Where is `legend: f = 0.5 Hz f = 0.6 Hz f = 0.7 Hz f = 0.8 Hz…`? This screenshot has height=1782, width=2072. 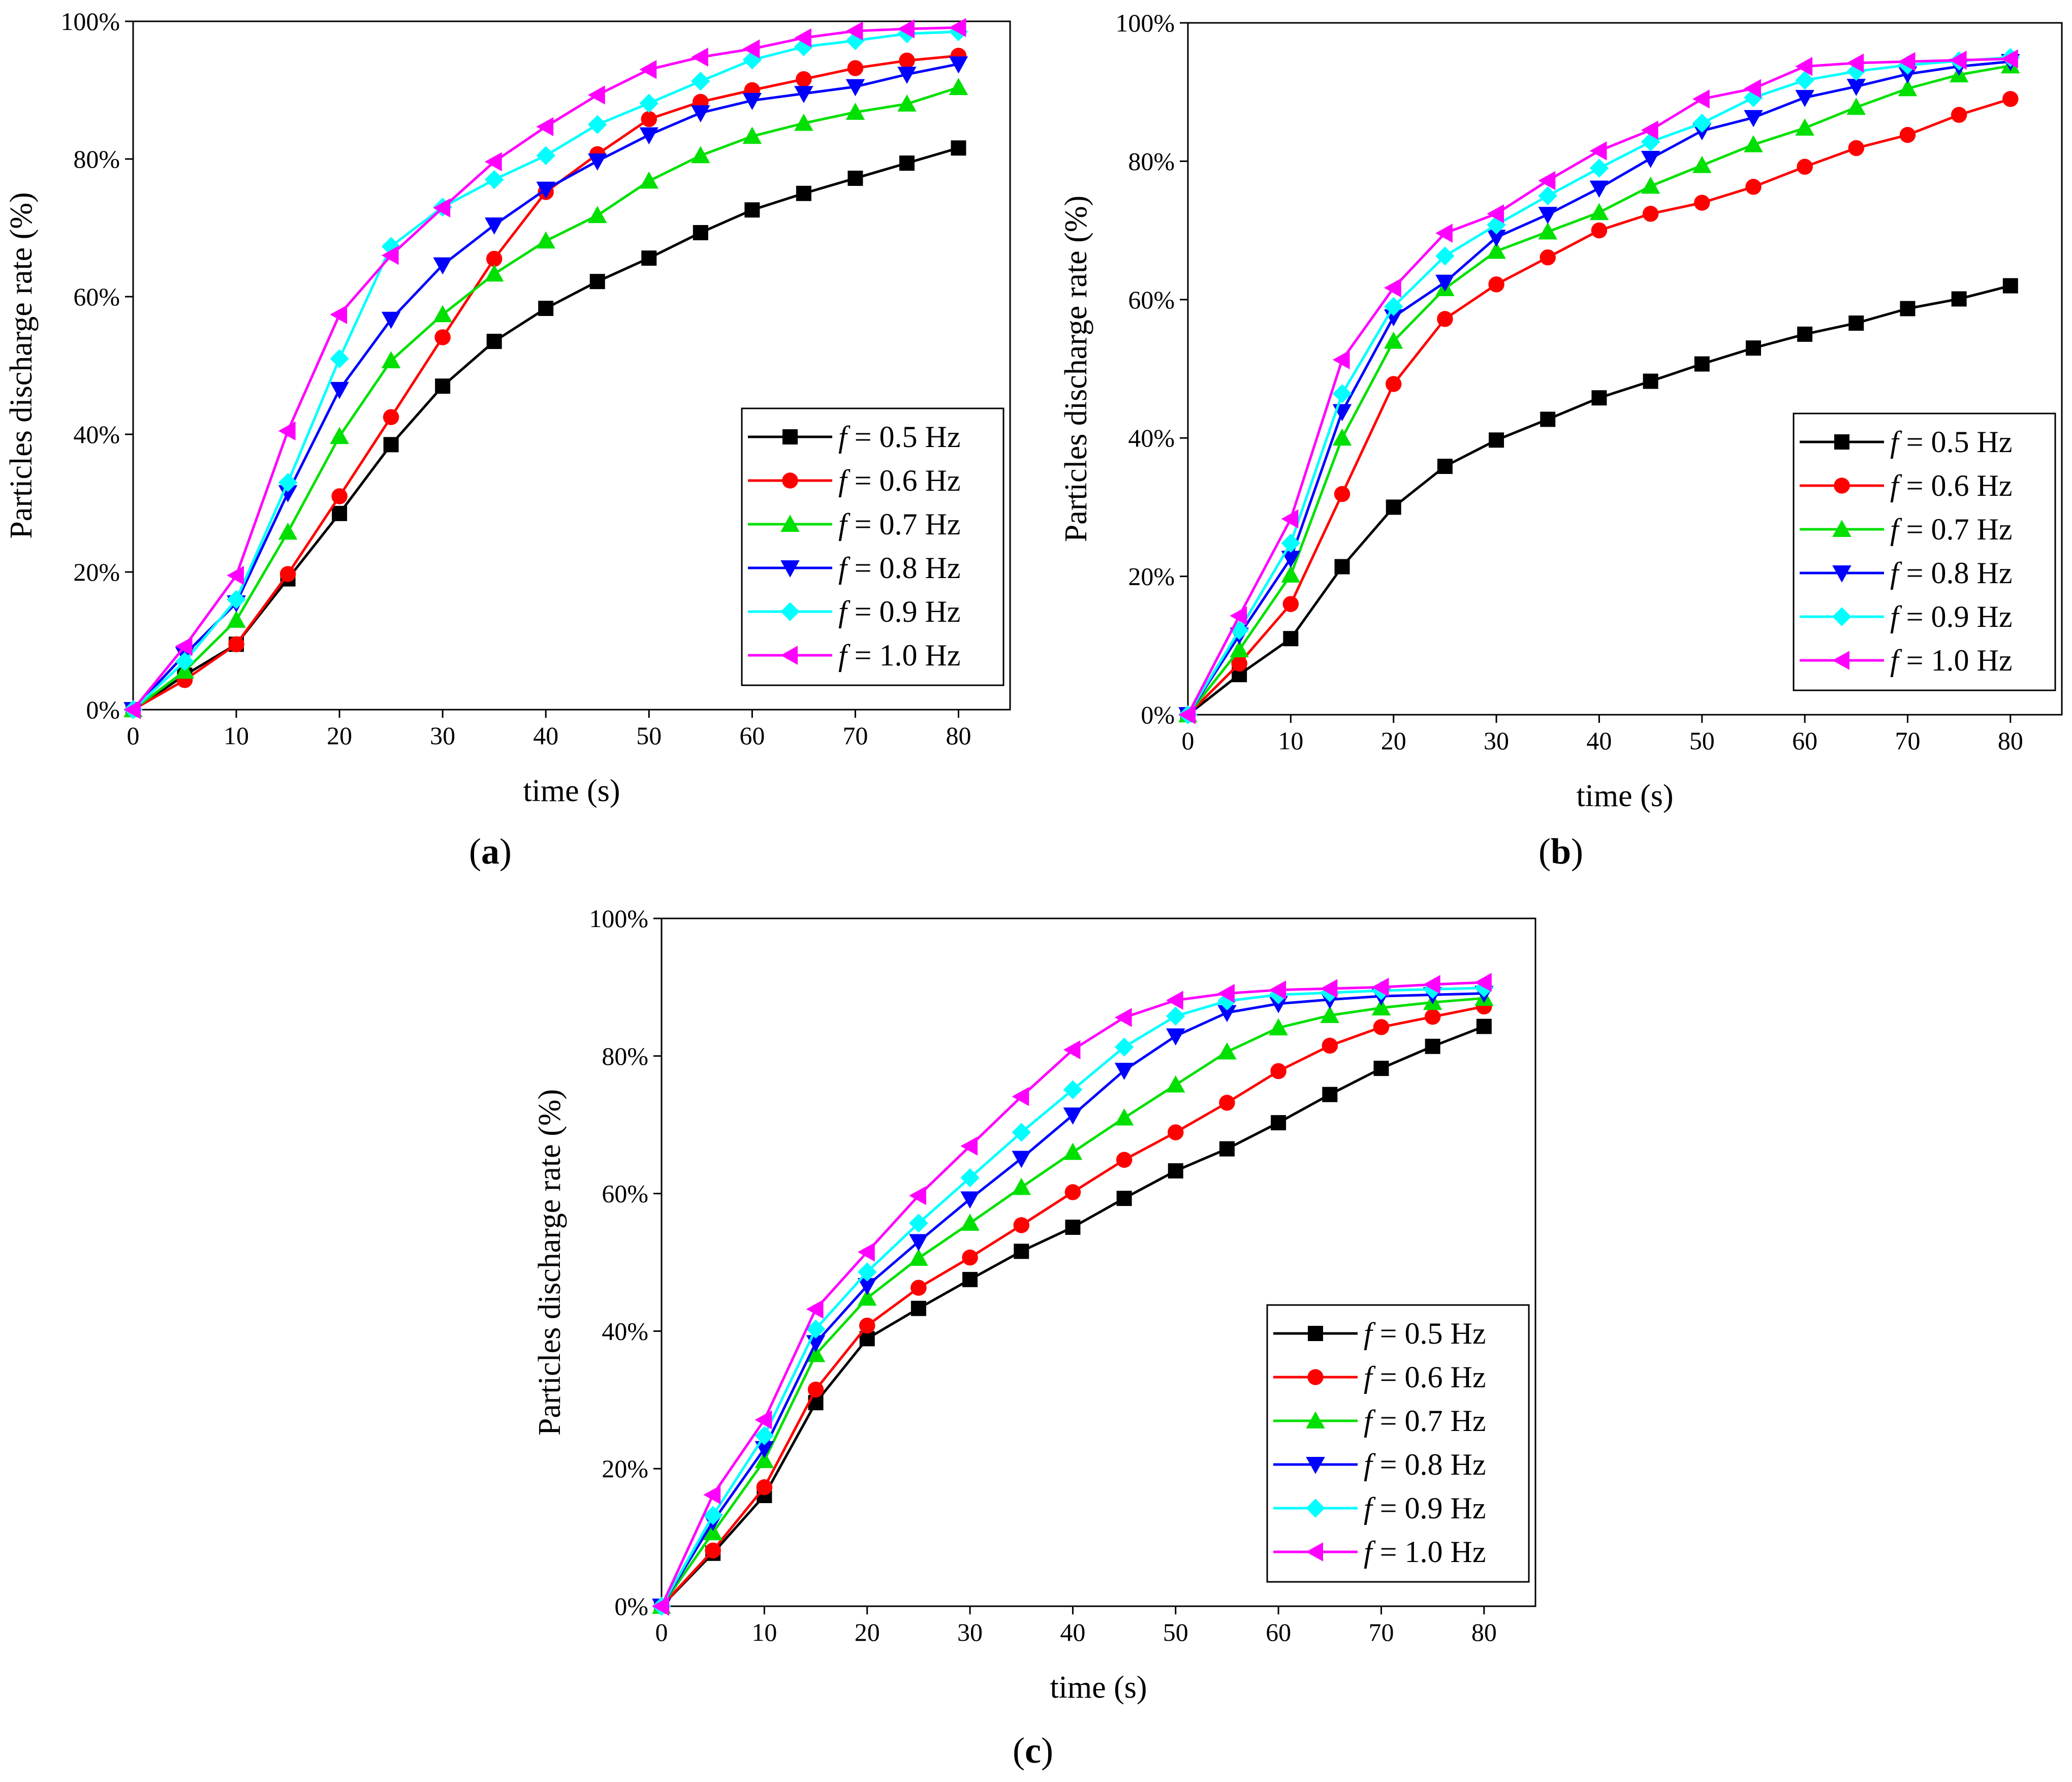
legend: f = 0.5 Hz f = 0.6 Hz f = 0.7 Hz f = 0.8 Hz… is located at coordinates (872, 546).